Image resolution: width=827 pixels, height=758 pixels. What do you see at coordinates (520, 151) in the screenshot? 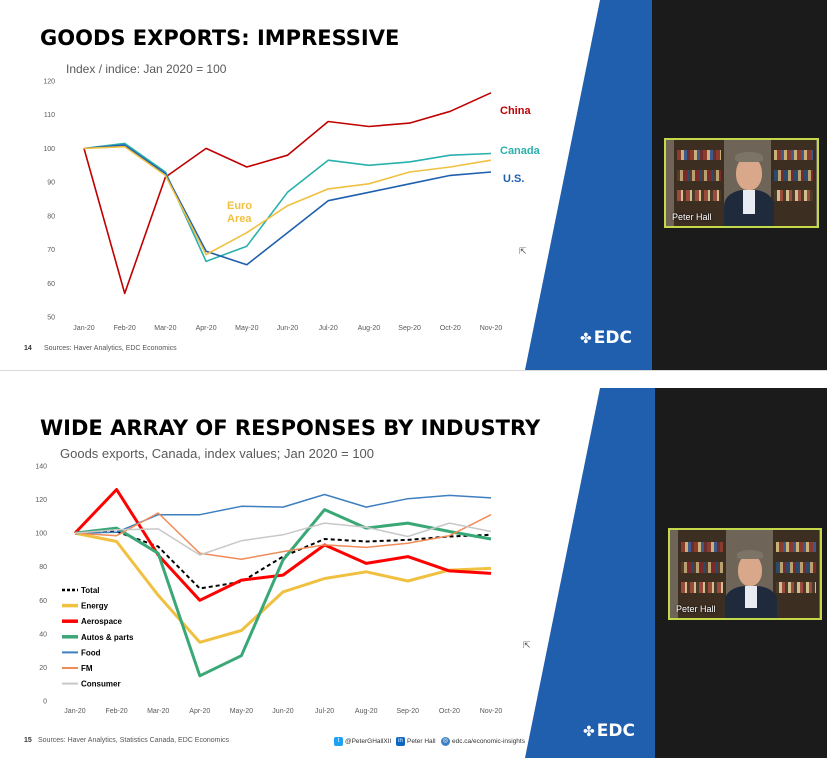
I see `series-label-canada: Canada` at bounding box center [520, 151].